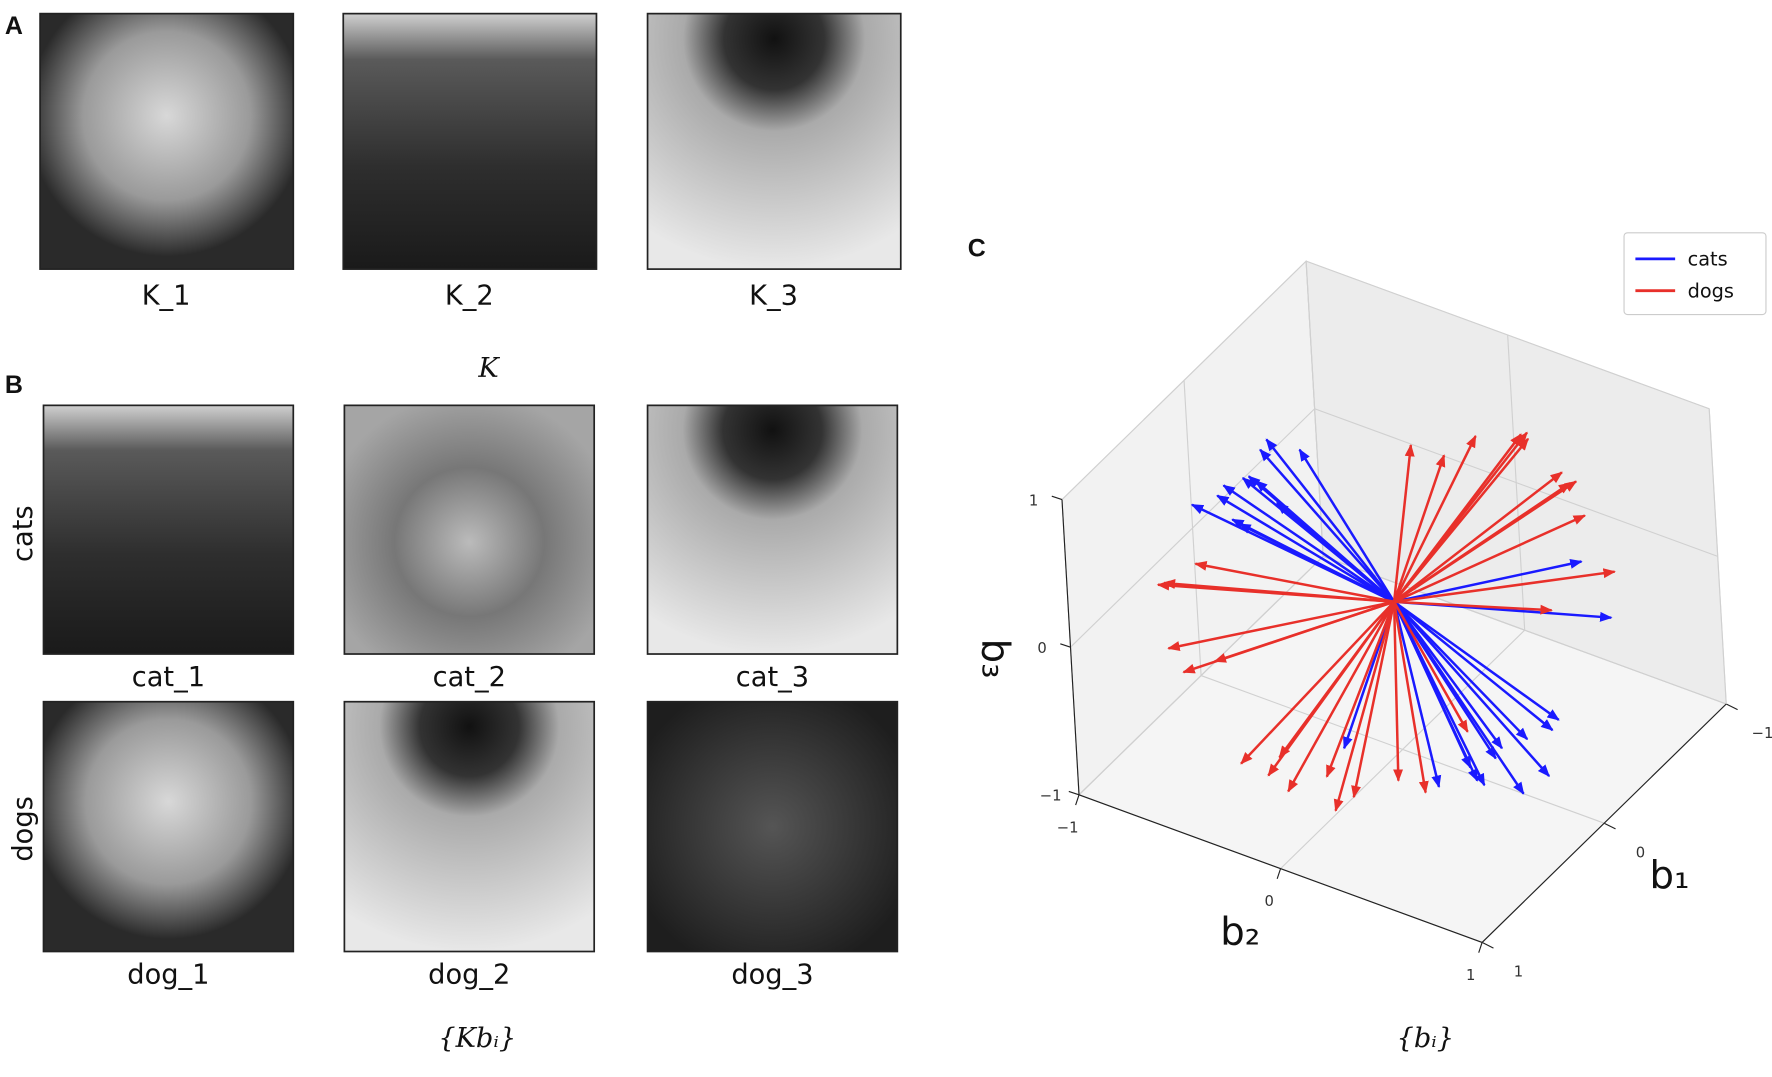  I want to click on z-tick-label: 0, so click(1041, 648).